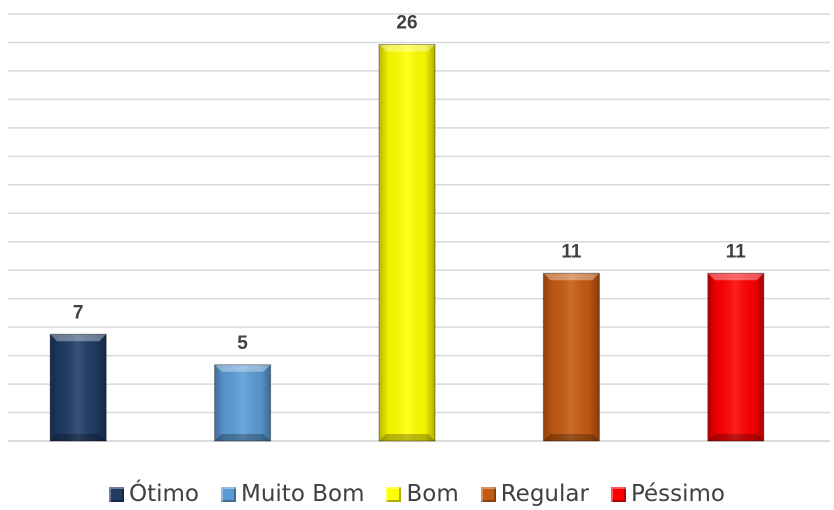  I want to click on bar-regular, so click(571, 357).